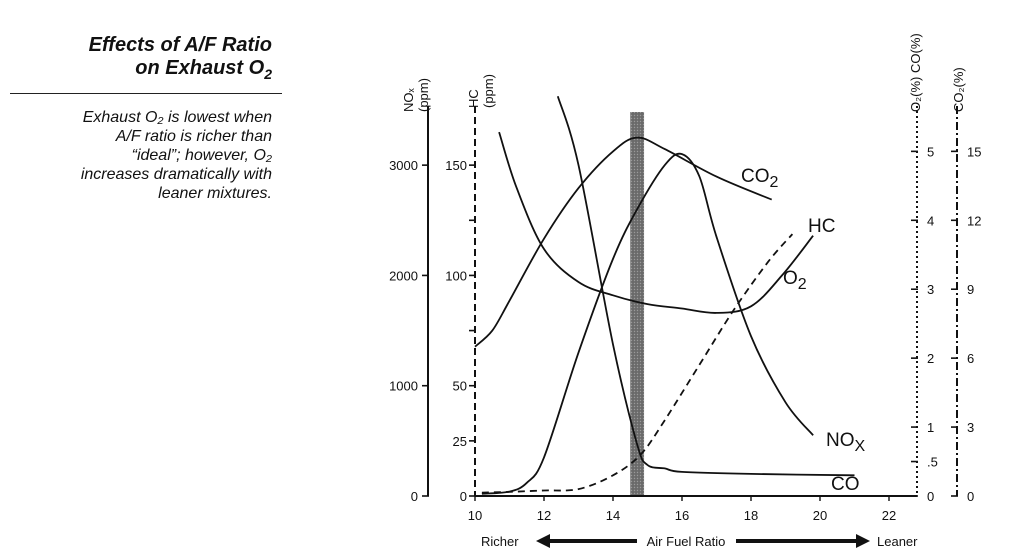  Describe the element at coordinates (180, 45) in the screenshot. I see `title-line-1: Effects of A/F Ratio` at that location.